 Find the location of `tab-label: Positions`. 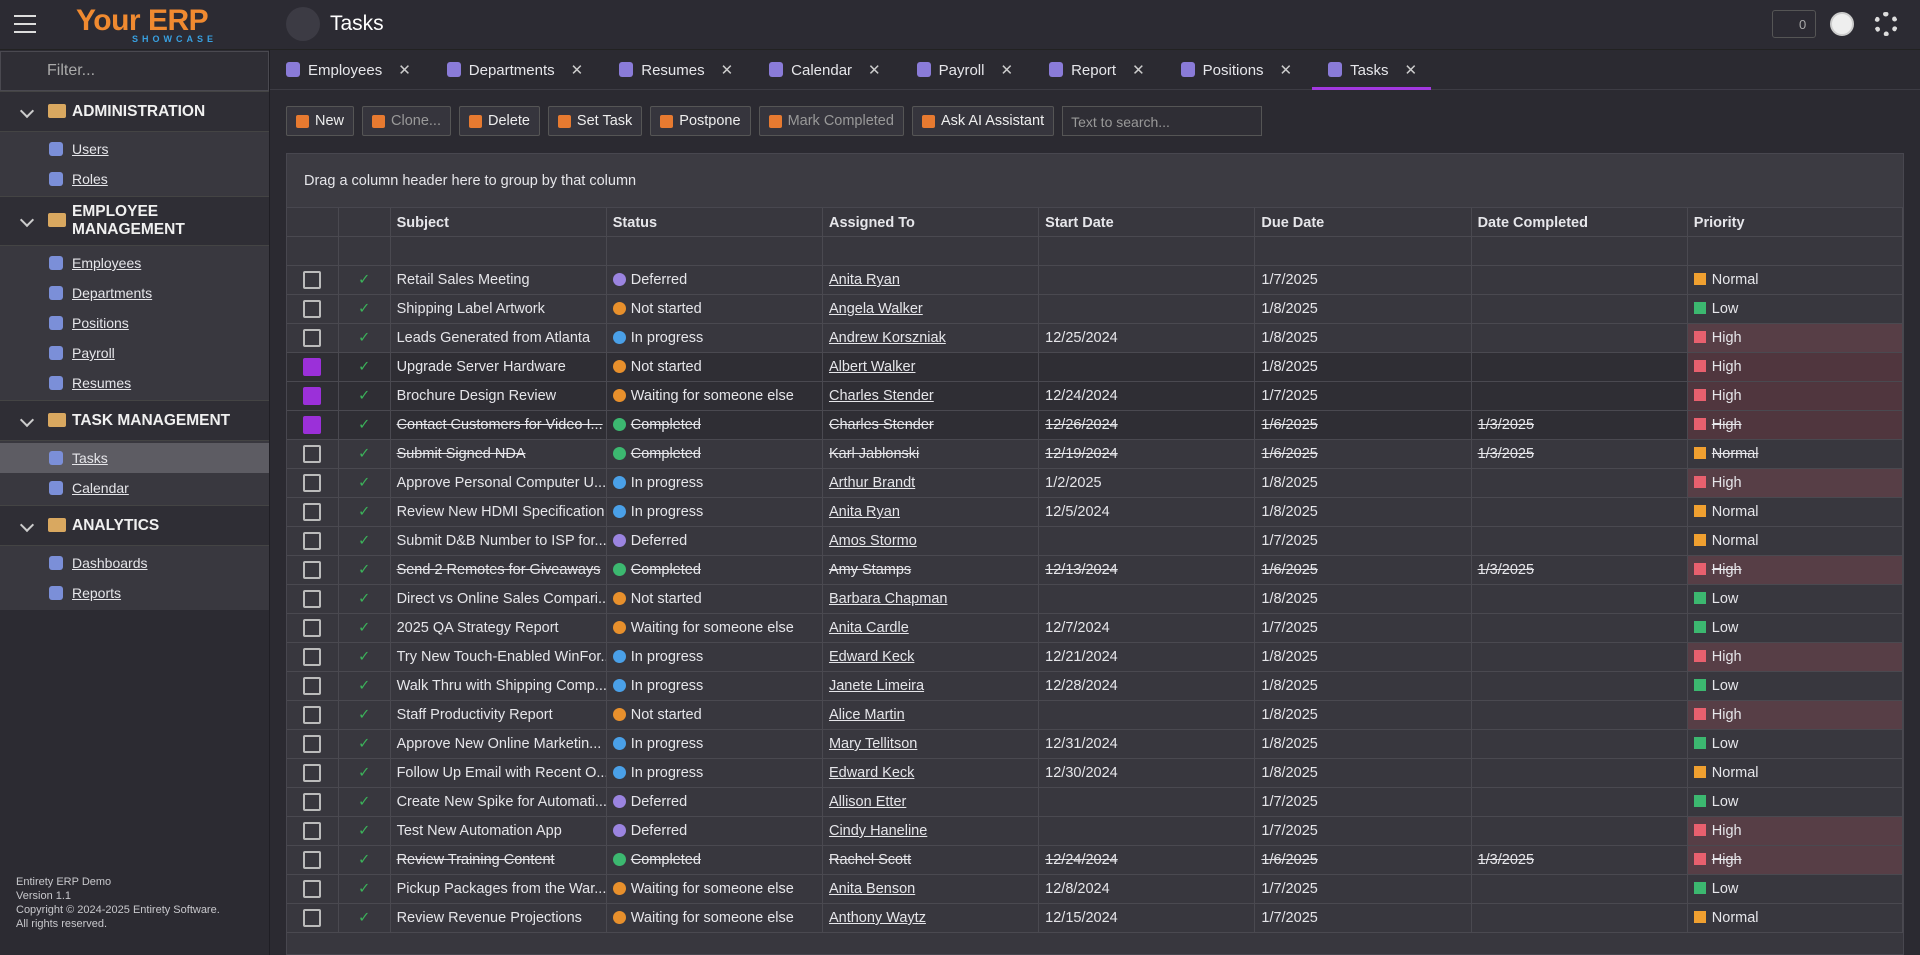

tab-label: Positions is located at coordinates (1233, 70).